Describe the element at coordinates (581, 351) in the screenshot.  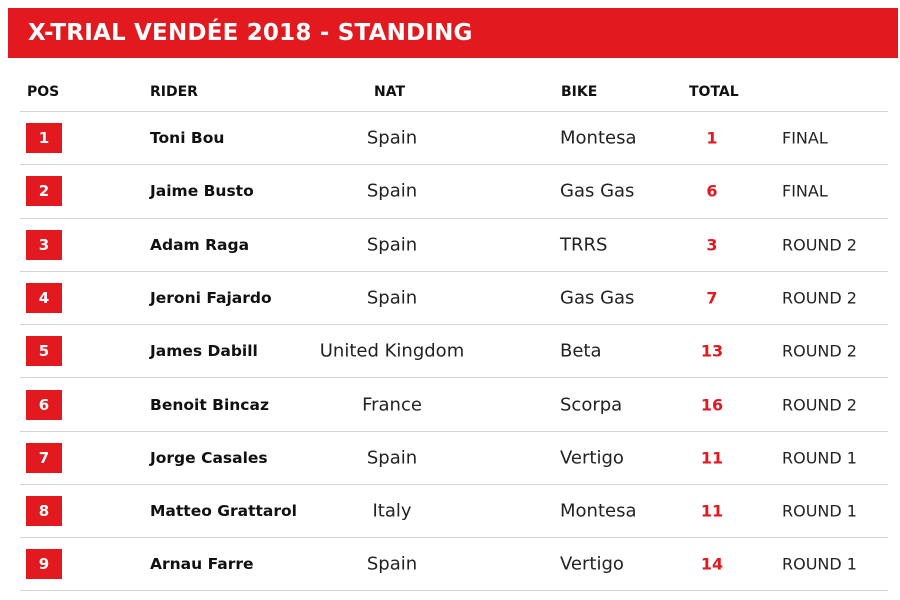
I see `rider-bike: Beta` at that location.